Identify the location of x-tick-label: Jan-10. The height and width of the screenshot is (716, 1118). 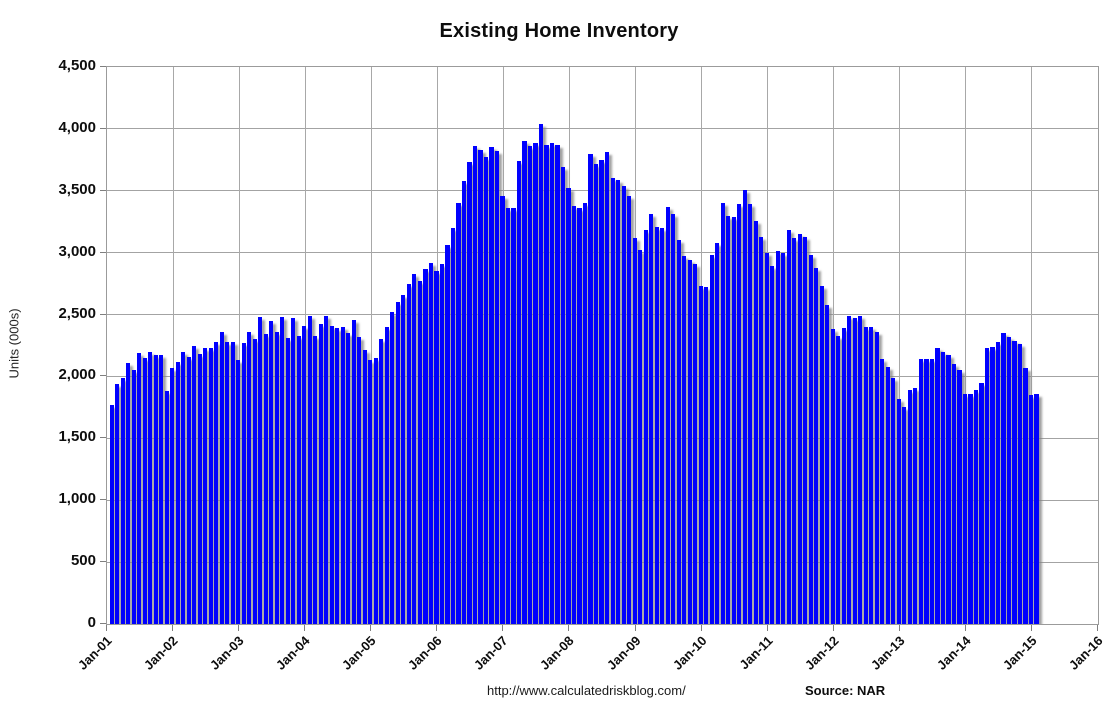
(689, 653).